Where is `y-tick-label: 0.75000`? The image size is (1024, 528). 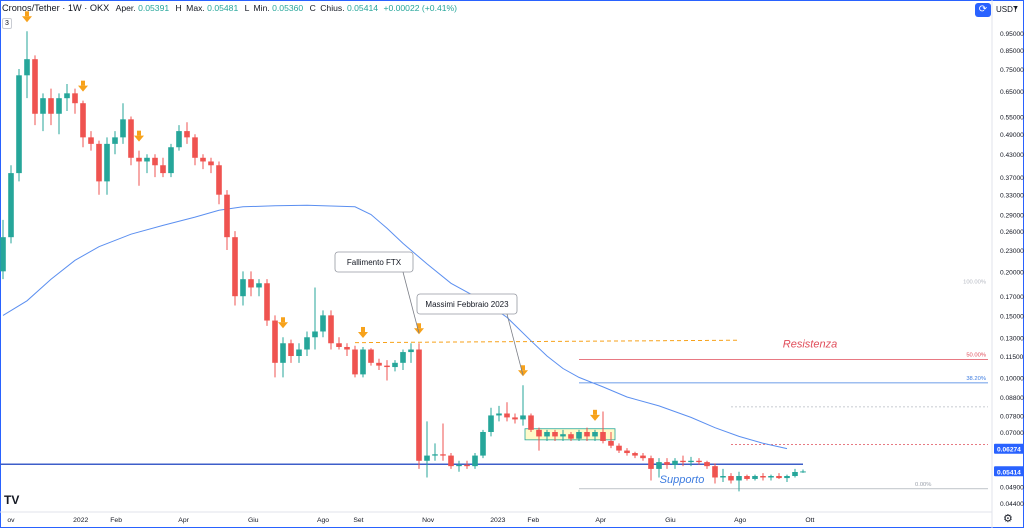 y-tick-label: 0.75000 is located at coordinates (1012, 70).